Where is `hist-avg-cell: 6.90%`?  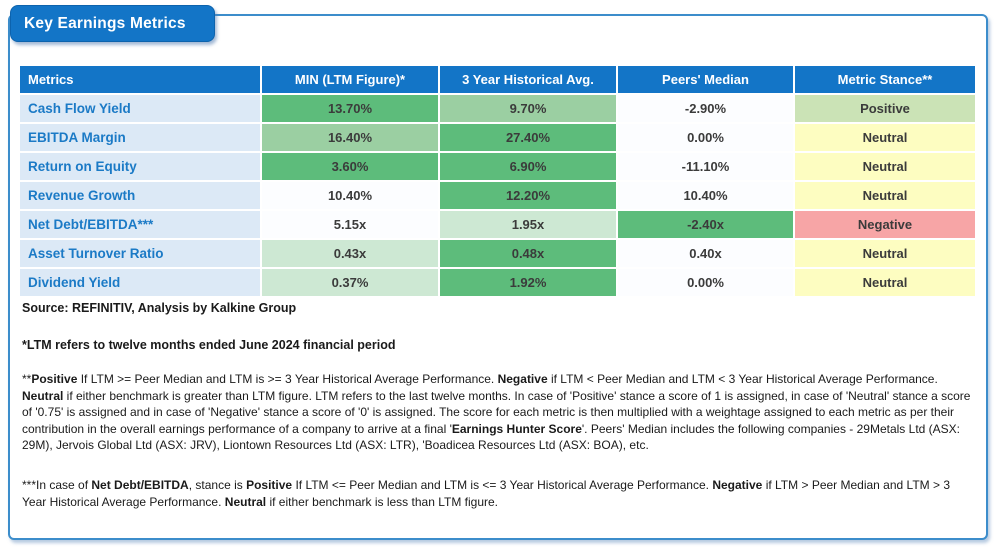 hist-avg-cell: 6.90% is located at coordinates (528, 166).